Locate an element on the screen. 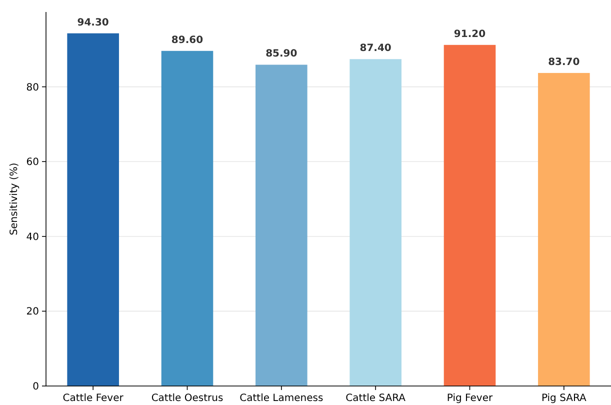 Image resolution: width=611 pixels, height=405 pixels. data-label: 94.30 is located at coordinates (93, 22).